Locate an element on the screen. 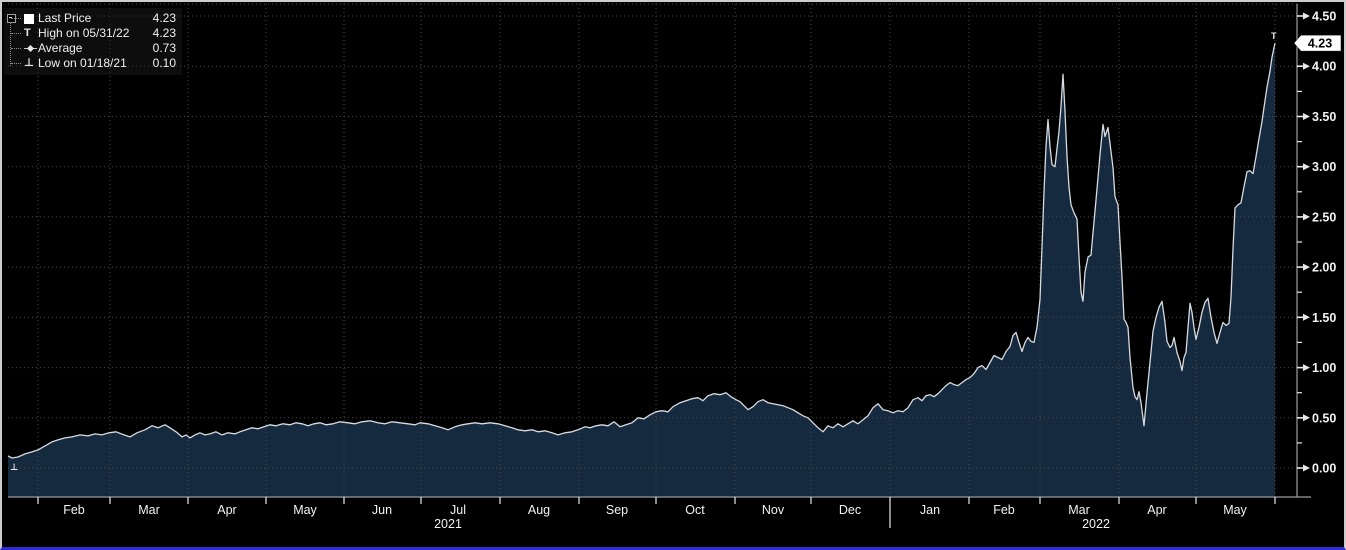 This screenshot has height=550, width=1346. legend-item-high: T High on 05/31/22 4.23 is located at coordinates (93, 33).